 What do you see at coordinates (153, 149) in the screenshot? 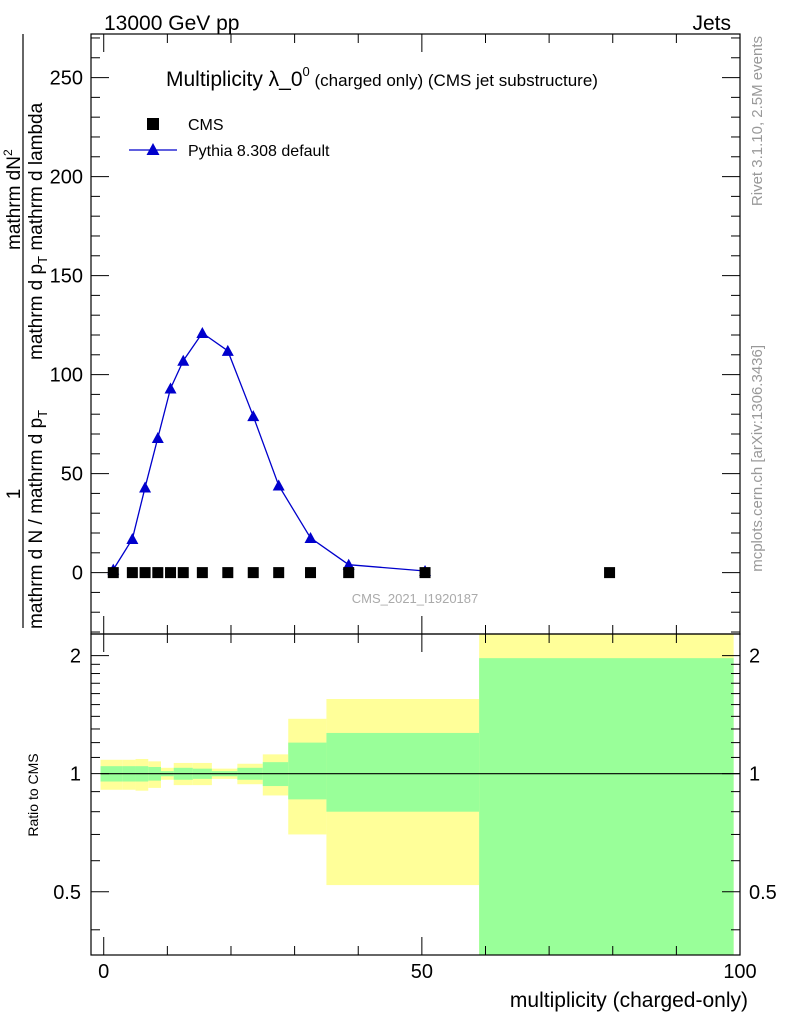
I see `legend-marker-pythia` at bounding box center [153, 149].